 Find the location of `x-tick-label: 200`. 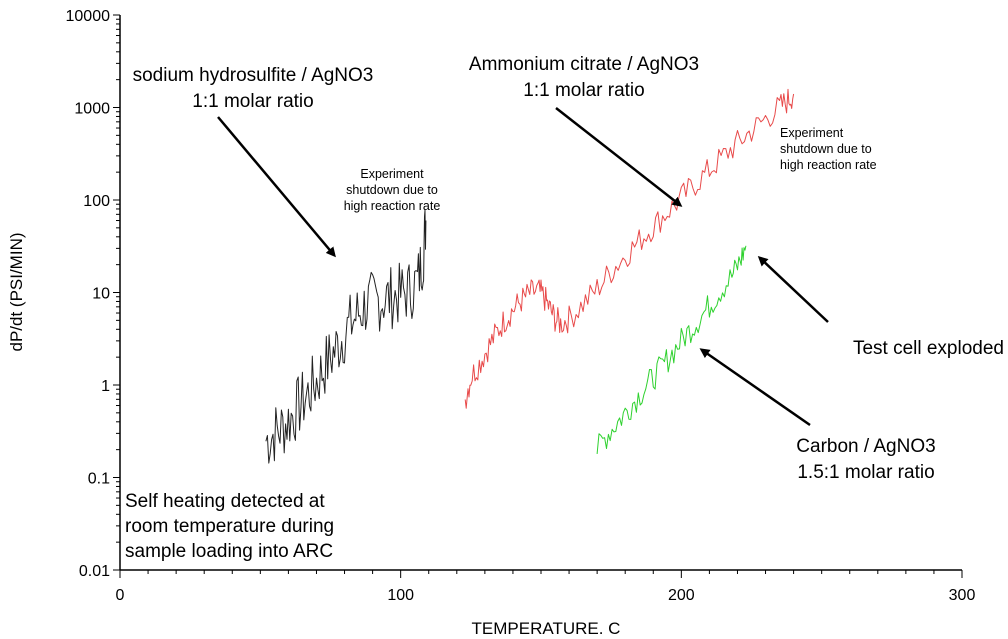

x-tick-label: 200 is located at coordinates (681, 595).